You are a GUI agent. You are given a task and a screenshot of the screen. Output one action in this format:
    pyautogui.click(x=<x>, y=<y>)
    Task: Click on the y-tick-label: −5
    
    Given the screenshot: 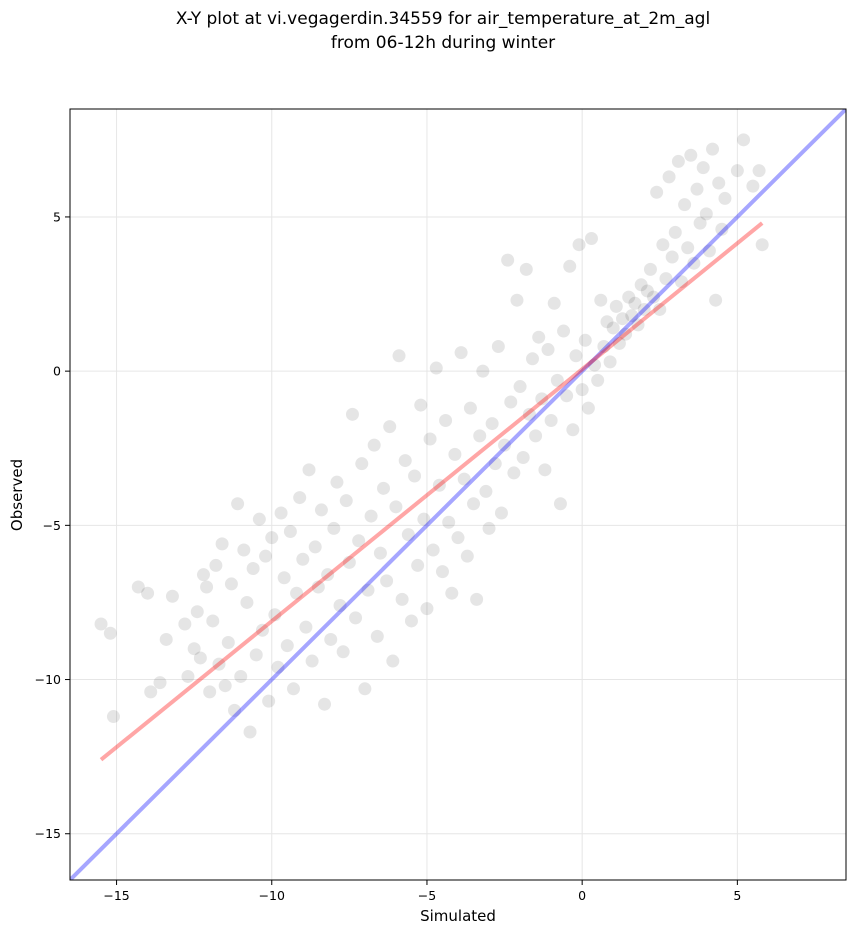 What is the action you would take?
    pyautogui.click(x=52, y=525)
    